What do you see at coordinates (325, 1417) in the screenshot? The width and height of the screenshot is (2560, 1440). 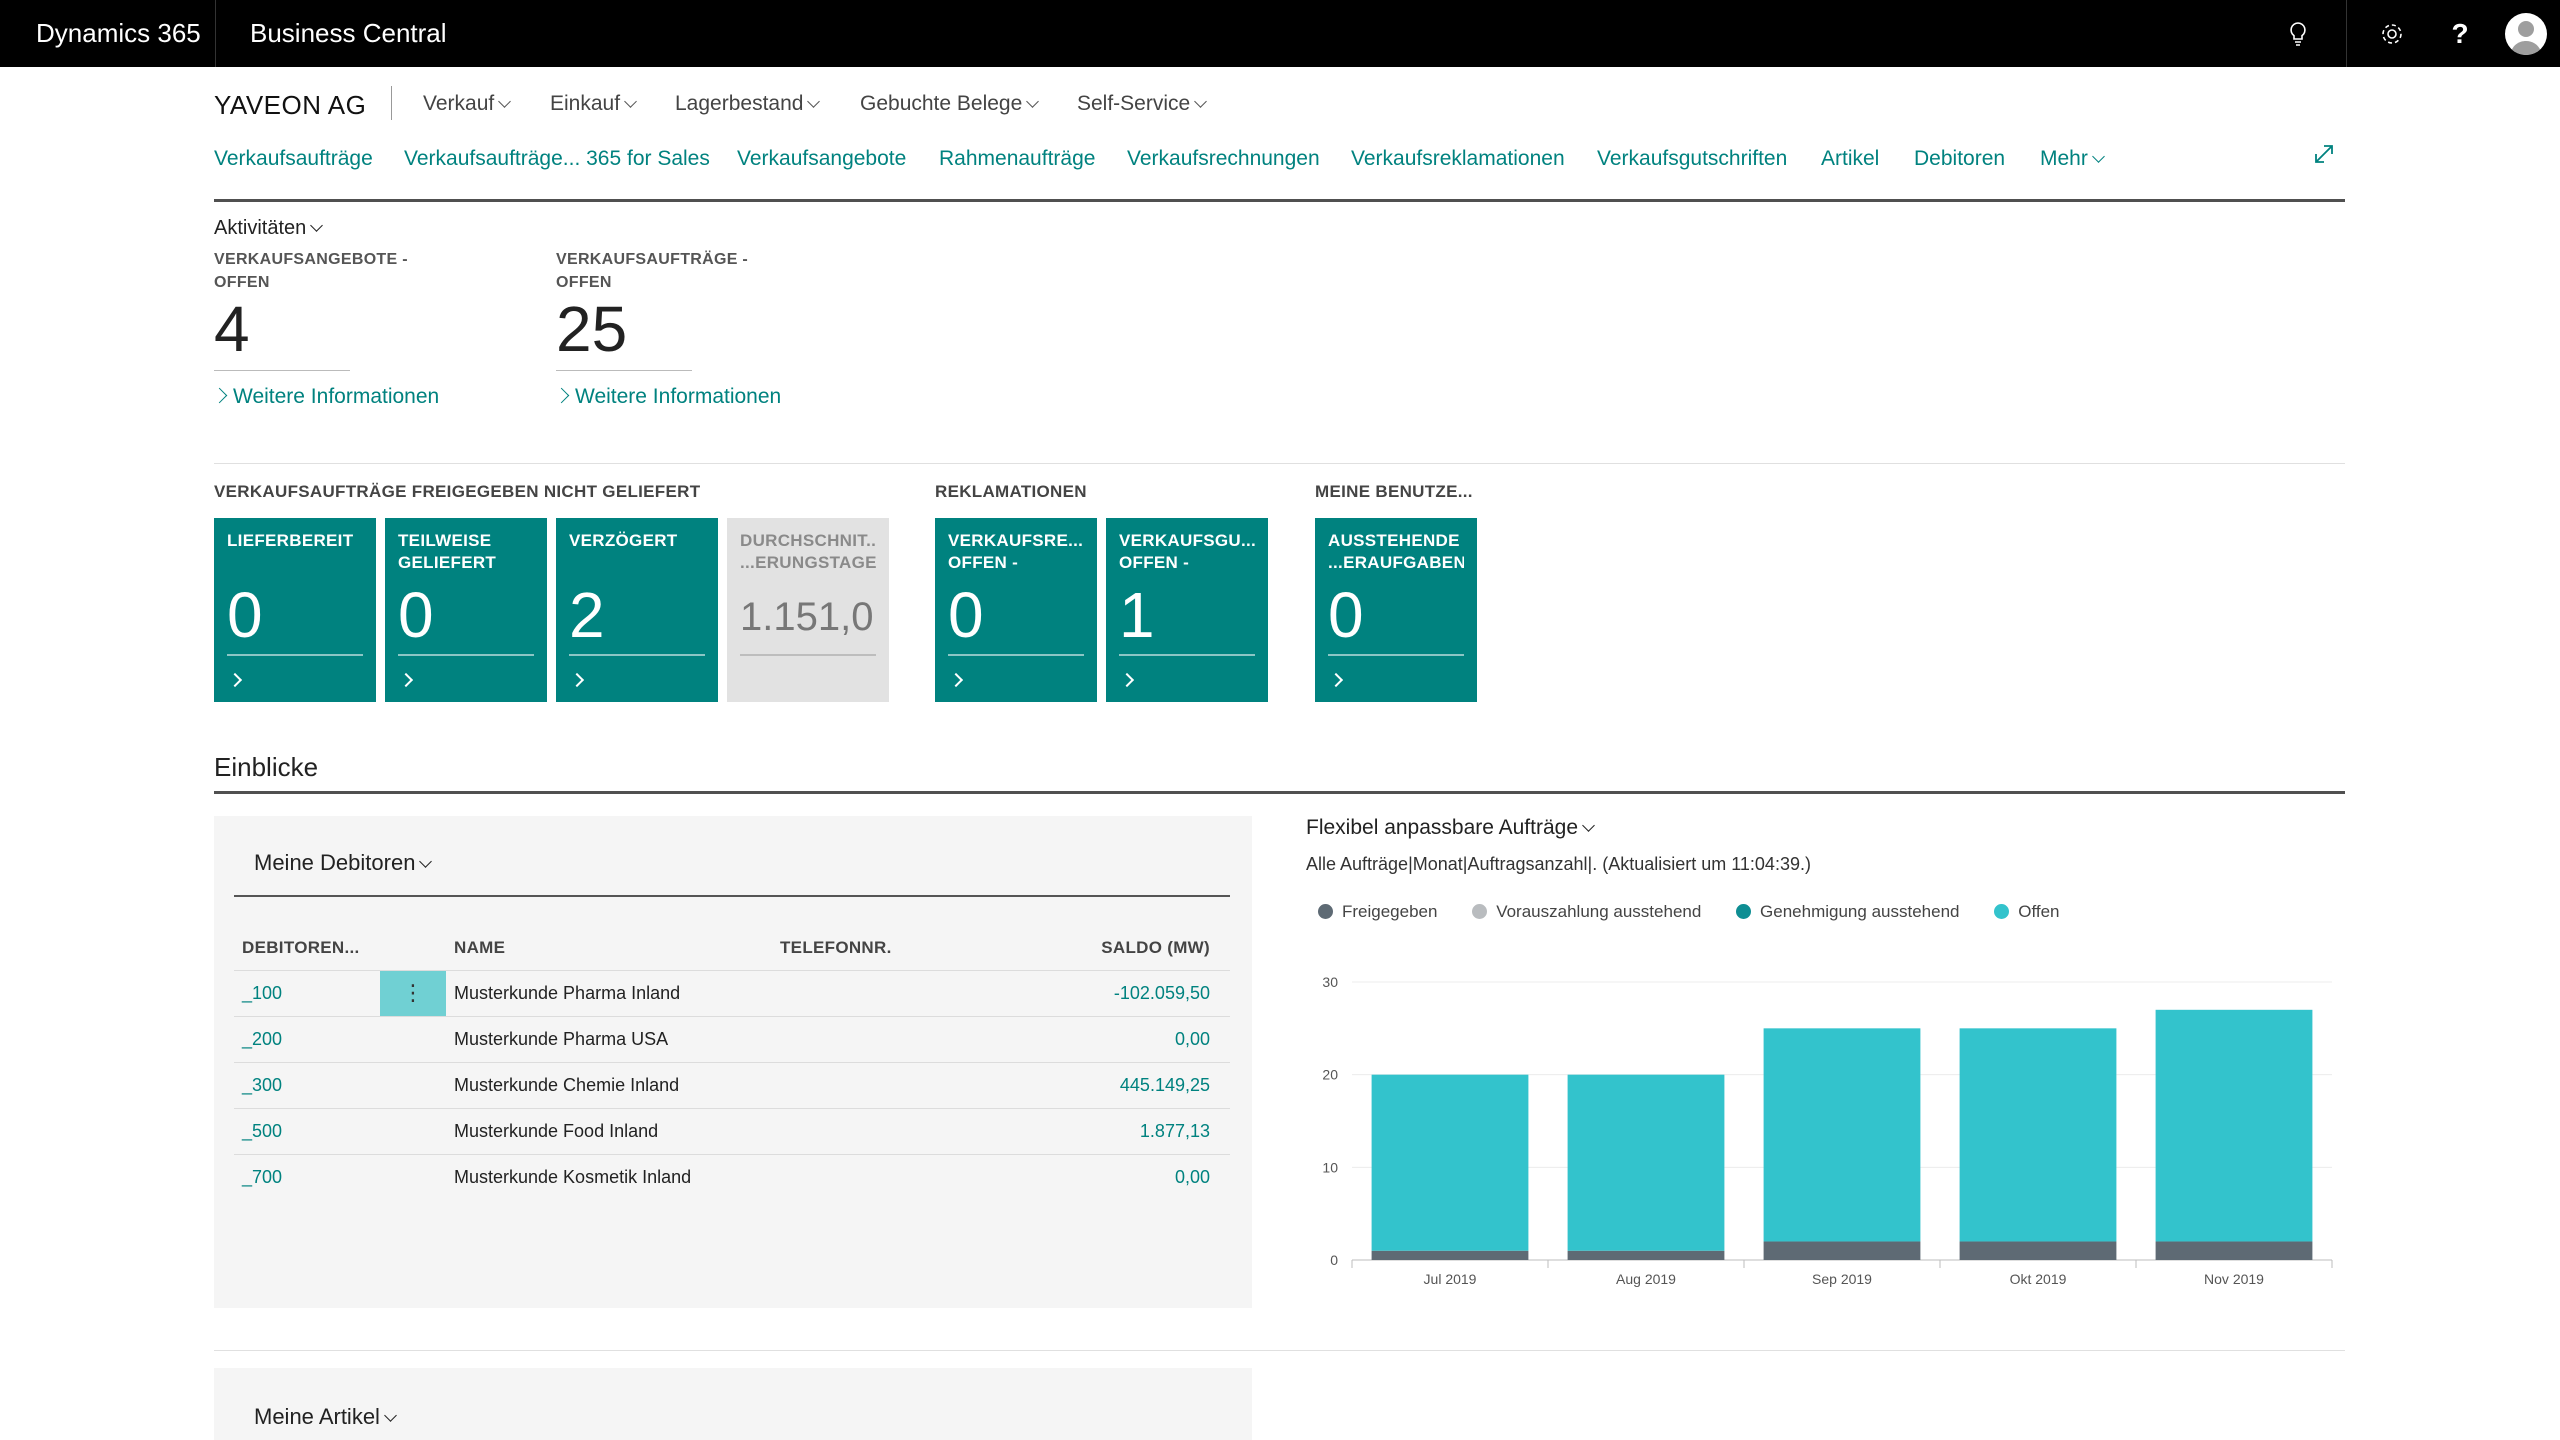 I see `artikel-header: Meine Artikel` at bounding box center [325, 1417].